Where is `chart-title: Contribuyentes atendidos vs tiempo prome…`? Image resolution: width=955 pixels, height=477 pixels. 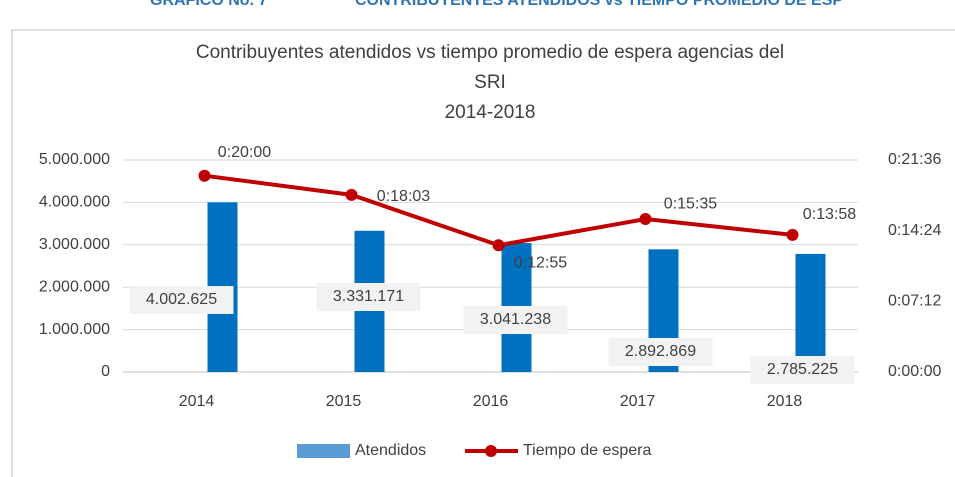 chart-title: Contribuyentes atendidos vs tiempo prome… is located at coordinates (490, 52).